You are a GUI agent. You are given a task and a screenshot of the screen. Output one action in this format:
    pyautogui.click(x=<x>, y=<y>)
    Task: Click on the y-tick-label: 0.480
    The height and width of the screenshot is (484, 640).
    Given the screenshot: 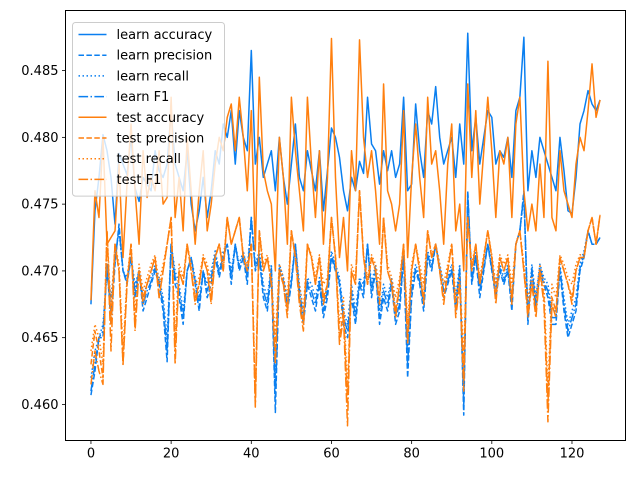 What is the action you would take?
    pyautogui.click(x=39, y=138)
    